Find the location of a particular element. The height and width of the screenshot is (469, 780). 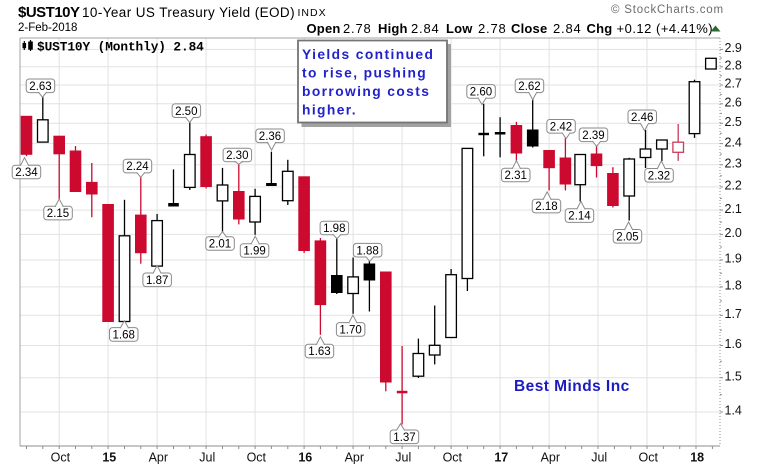

svg-text: 2.7 is located at coordinates (733, 84).